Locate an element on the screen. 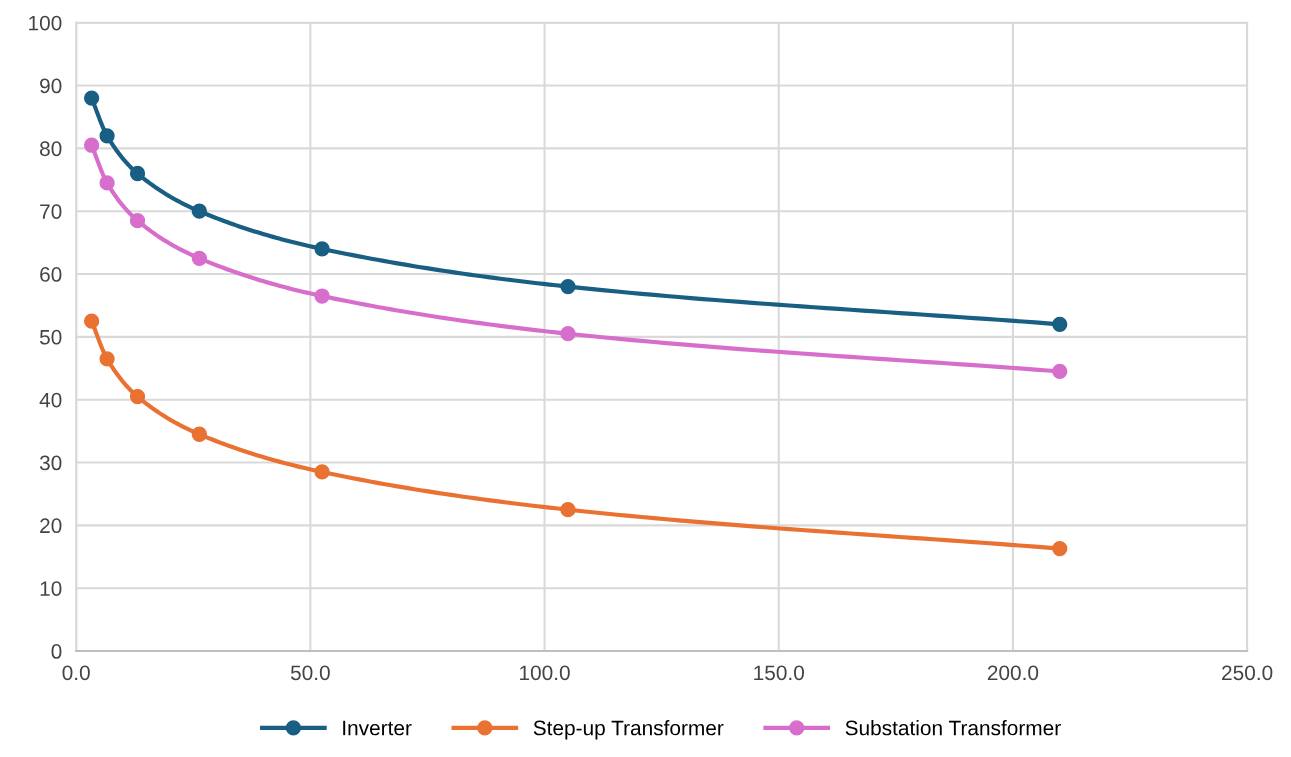 This screenshot has height=757, width=1291. y-tick-label: 40 is located at coordinates (50, 400).